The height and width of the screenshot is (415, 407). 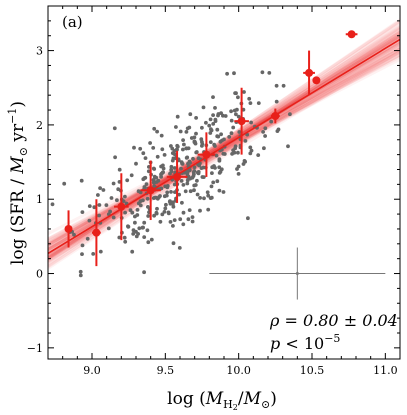 I want to click on p-annotation: p < 10−5, so click(x=305, y=342).